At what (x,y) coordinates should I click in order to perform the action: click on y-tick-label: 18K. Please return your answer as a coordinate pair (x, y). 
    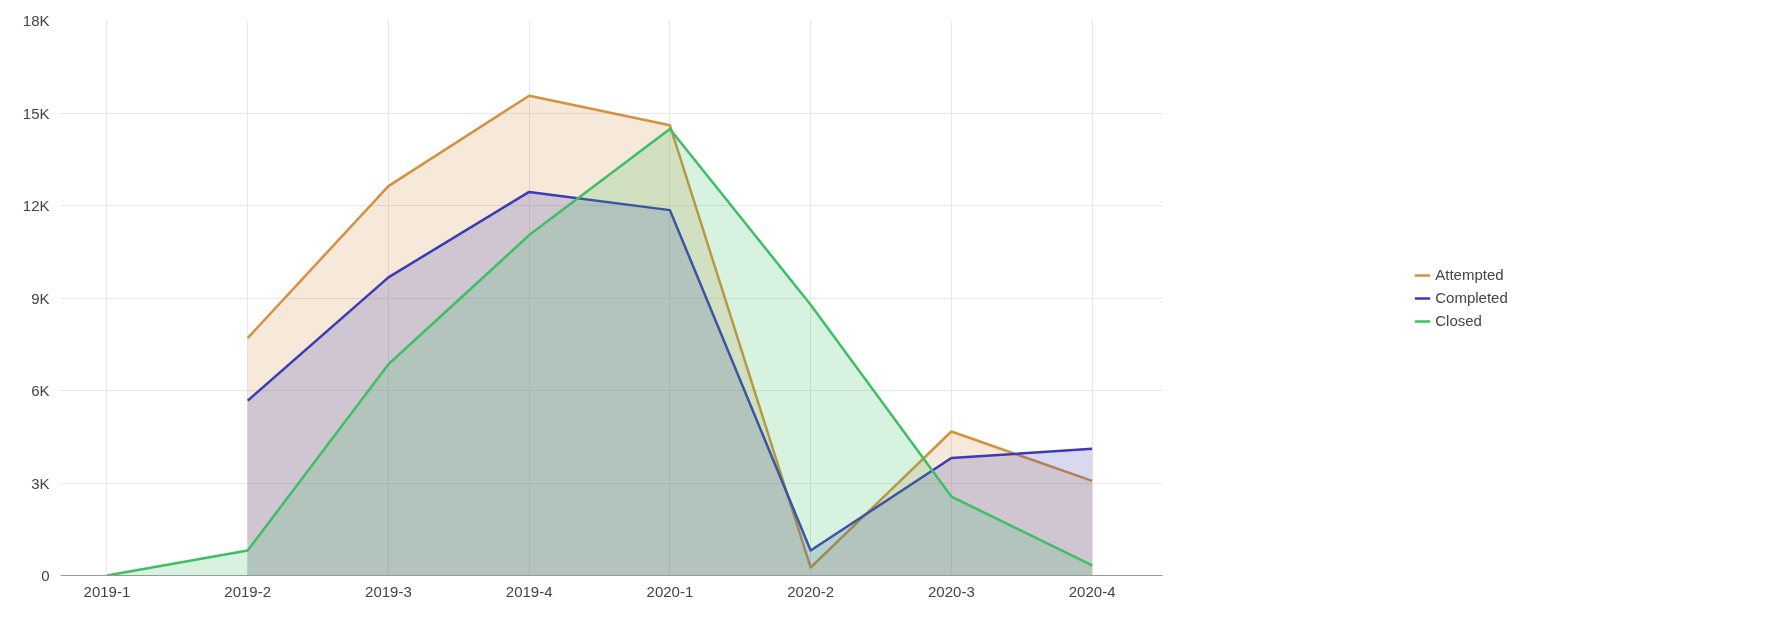
    Looking at the image, I should click on (36, 20).